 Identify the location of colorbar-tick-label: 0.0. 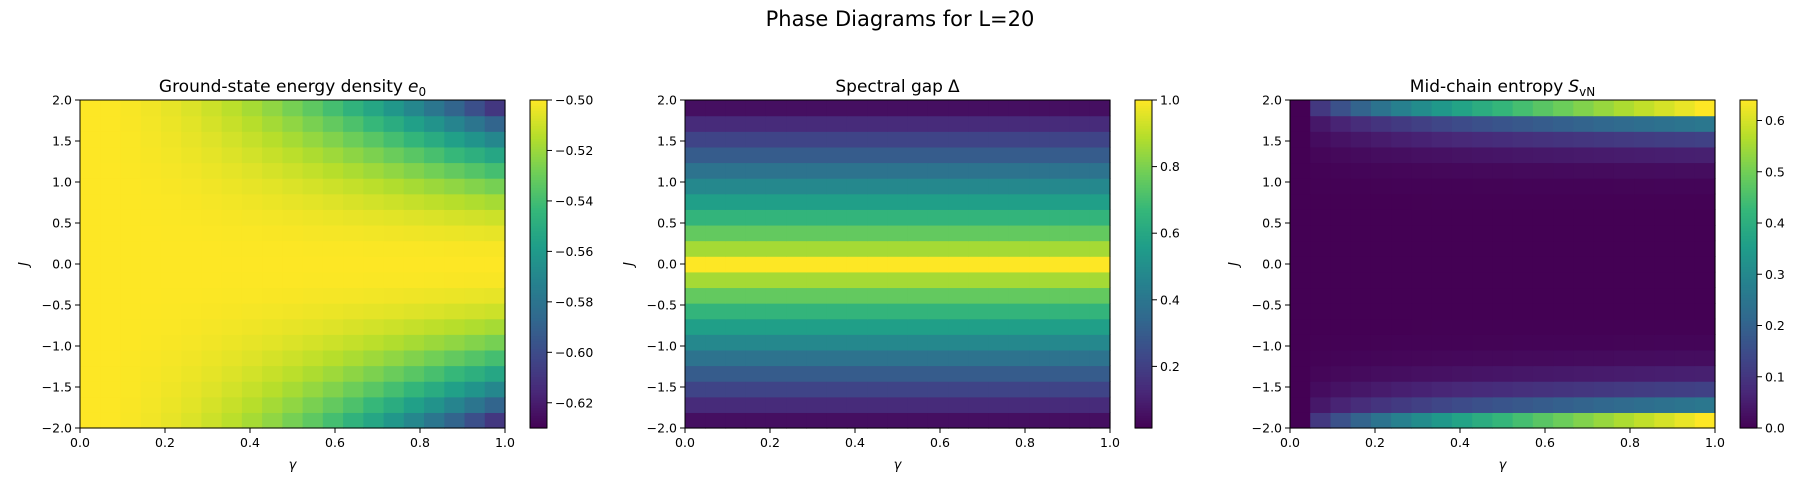
(1775, 428).